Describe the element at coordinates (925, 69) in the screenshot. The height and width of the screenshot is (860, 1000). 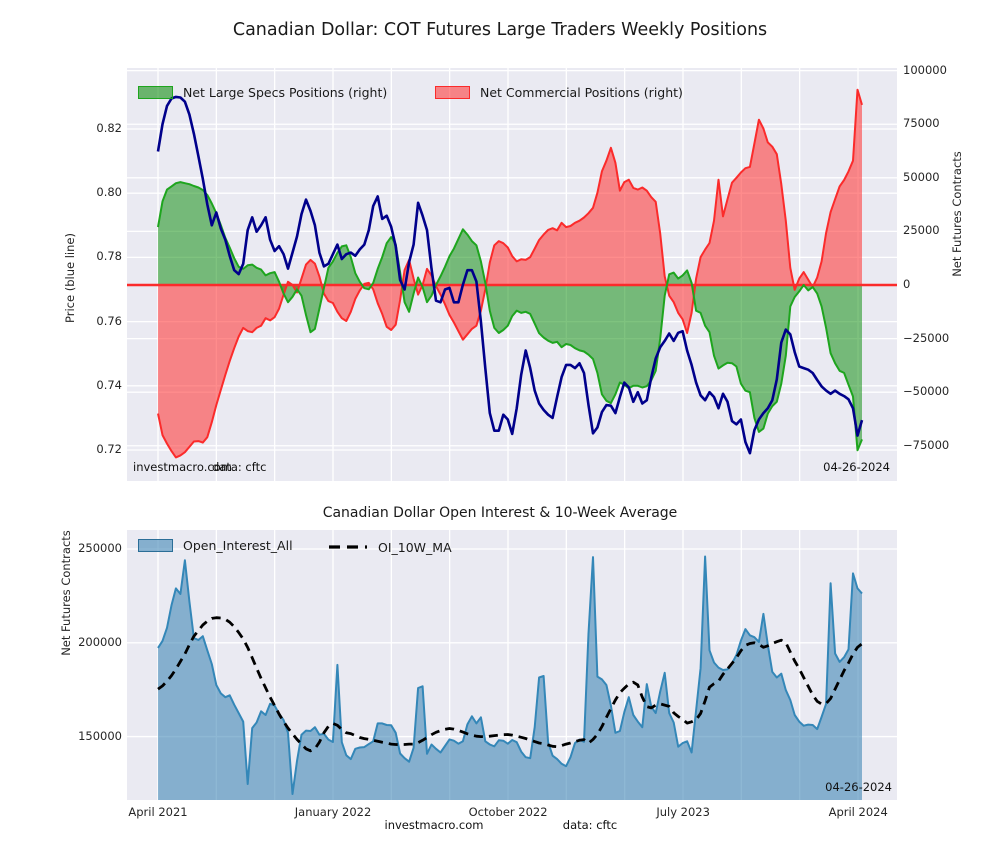
I see `tick-label: 100000` at that location.